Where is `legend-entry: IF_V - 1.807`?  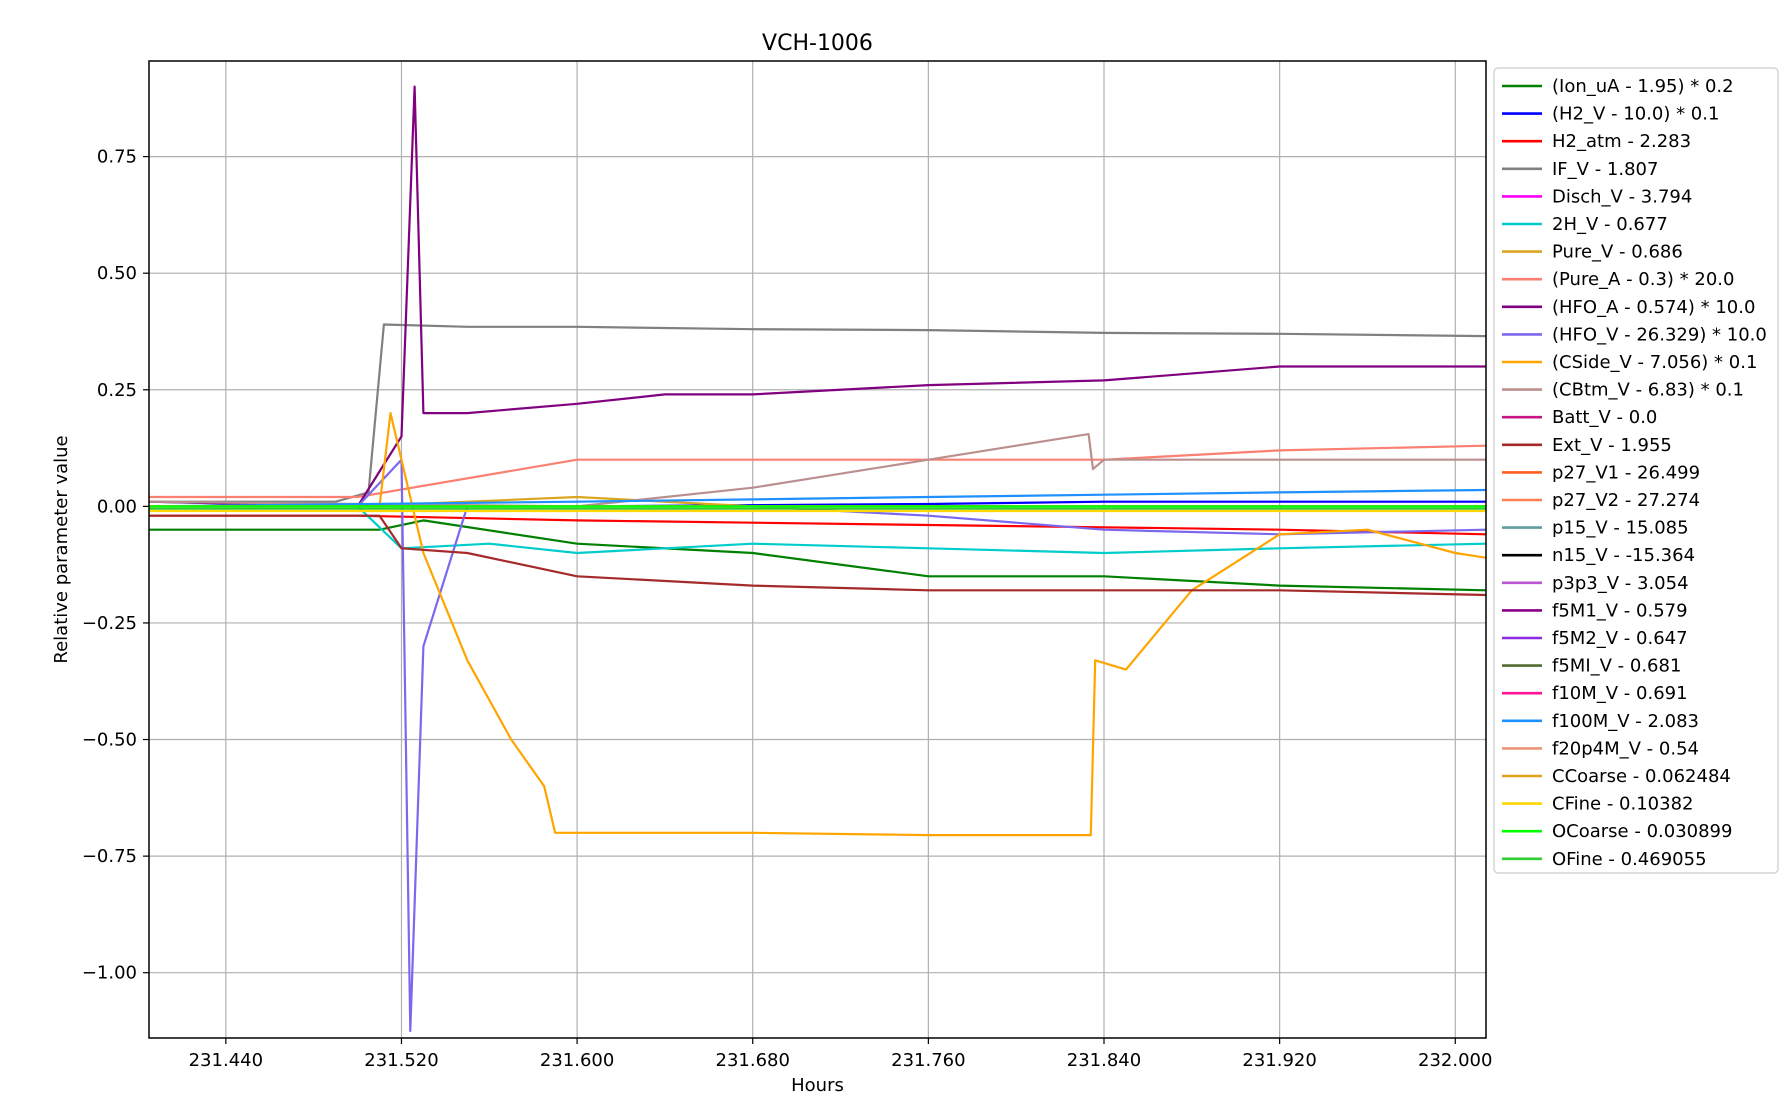 legend-entry: IF_V - 1.807 is located at coordinates (1605, 169).